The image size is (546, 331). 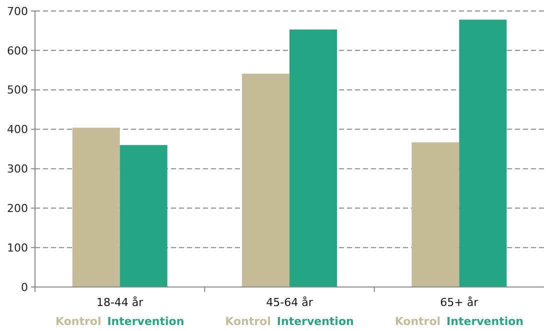 What do you see at coordinates (17, 208) in the screenshot?
I see `y-tick-label: 200` at bounding box center [17, 208].